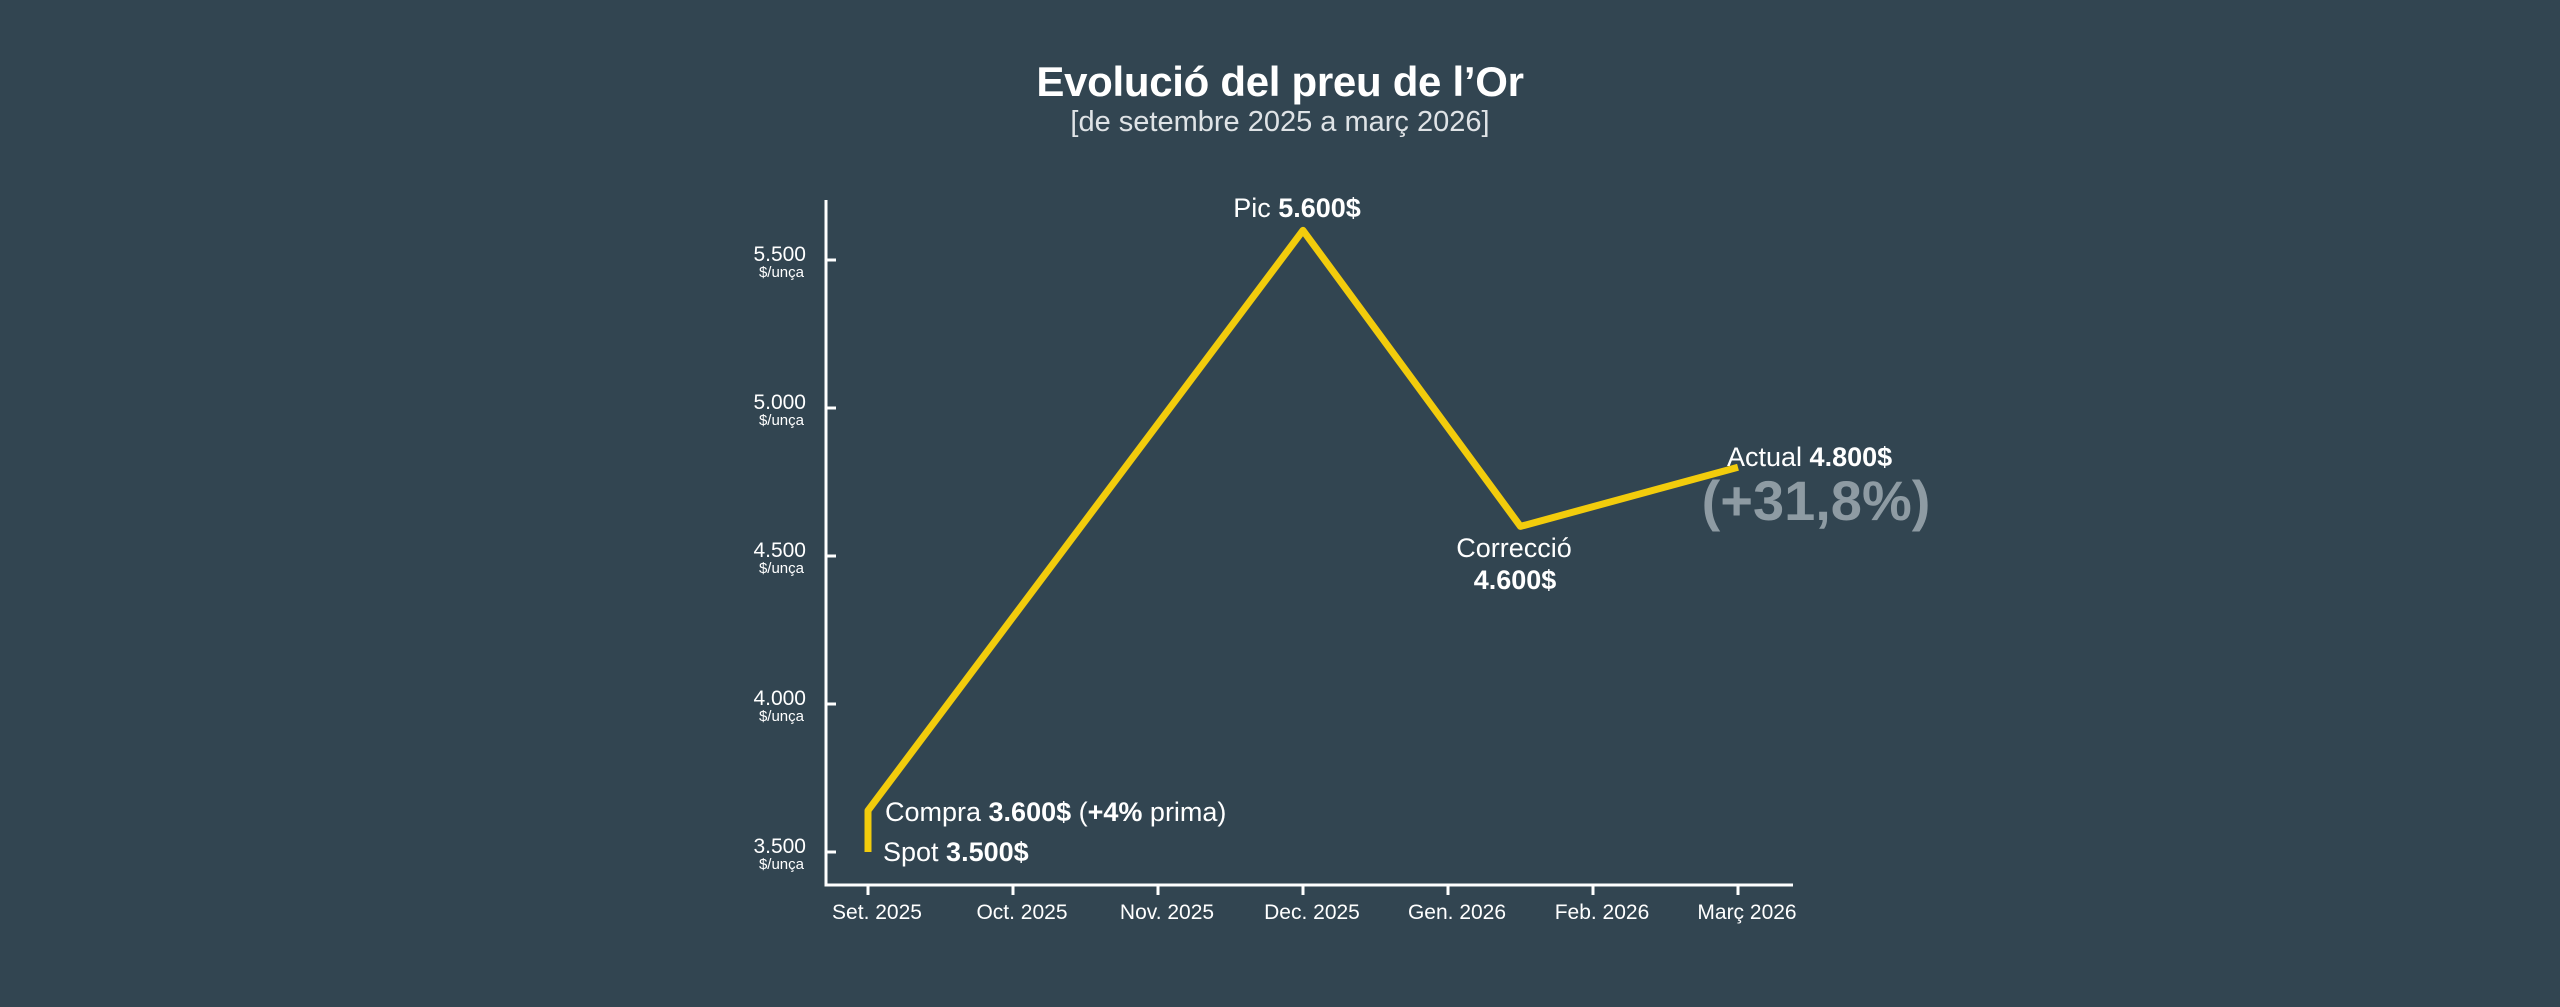 The height and width of the screenshot is (1007, 2560). What do you see at coordinates (914, 852) in the screenshot?
I see `annotation-spot-prefix: Spot` at bounding box center [914, 852].